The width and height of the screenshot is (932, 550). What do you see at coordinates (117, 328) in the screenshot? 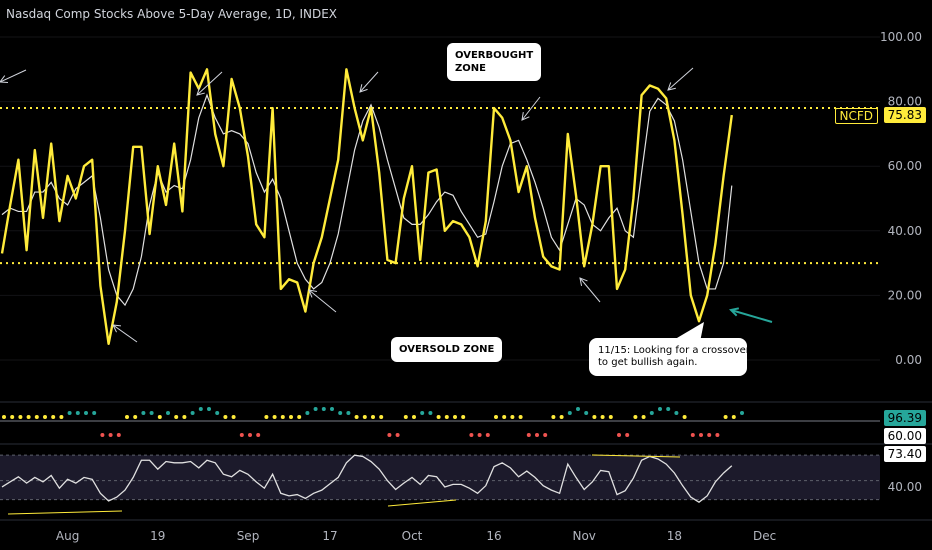
I see `arrow-aug-low-head` at bounding box center [117, 328].